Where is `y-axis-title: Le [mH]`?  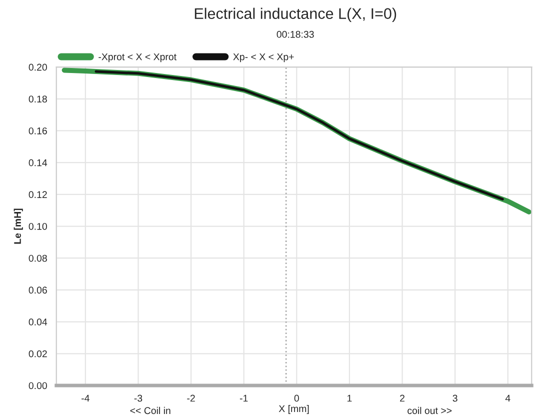 y-axis-title: Le [mH] is located at coordinates (18, 226).